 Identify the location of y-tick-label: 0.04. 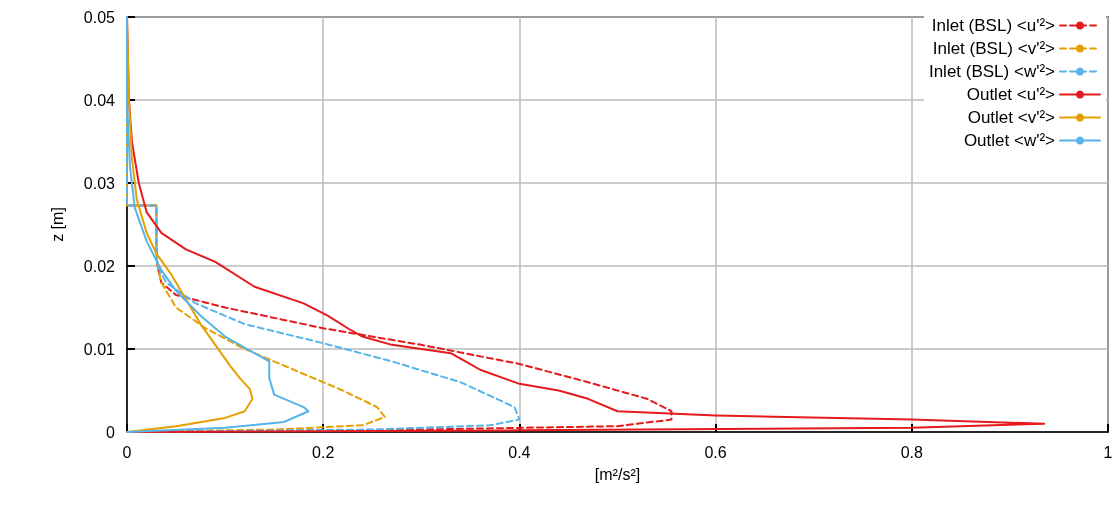
(99, 100).